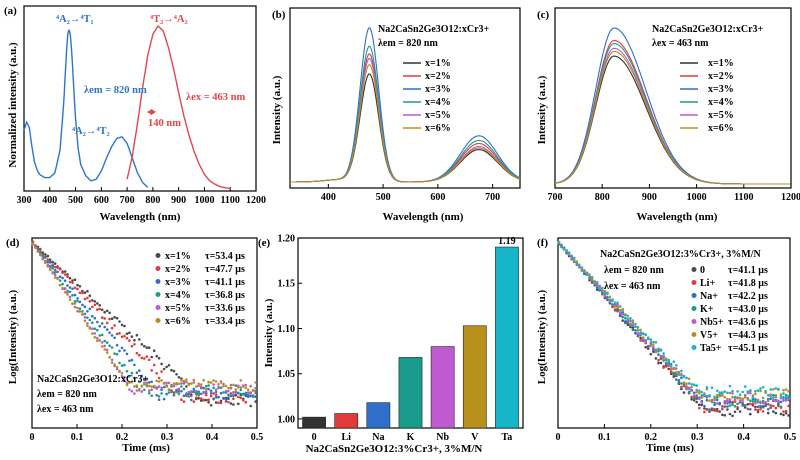 The height and width of the screenshot is (460, 800). I want to click on panel-a-xtick-label: 600, so click(101, 200).